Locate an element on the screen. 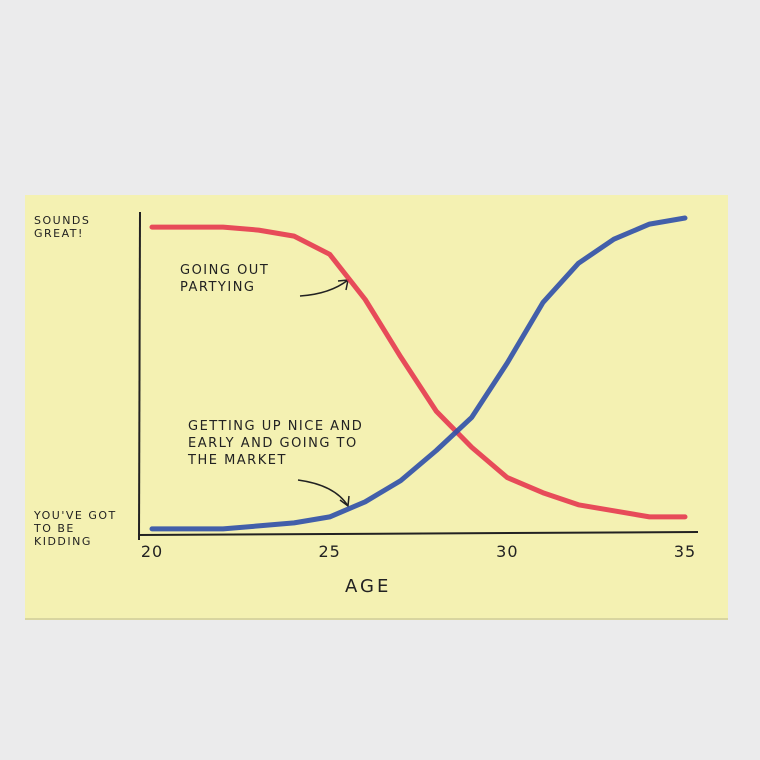  y-axis is located at coordinates (139, 376).